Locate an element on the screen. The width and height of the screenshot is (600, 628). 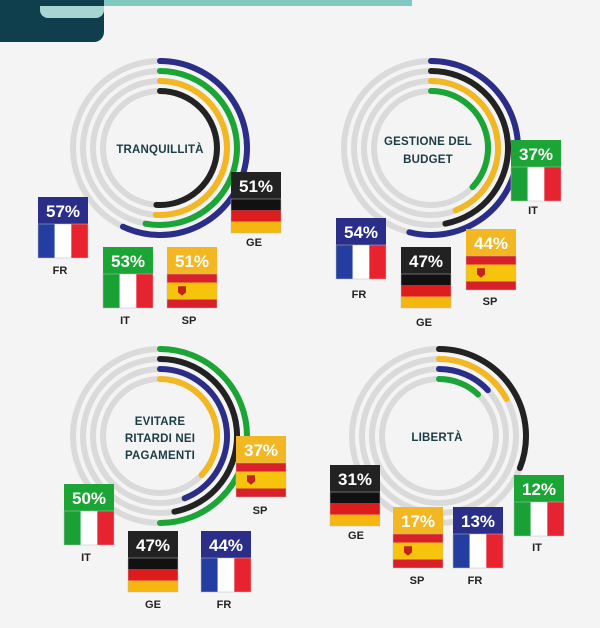
data-label: 57% is located at coordinates (63, 211).